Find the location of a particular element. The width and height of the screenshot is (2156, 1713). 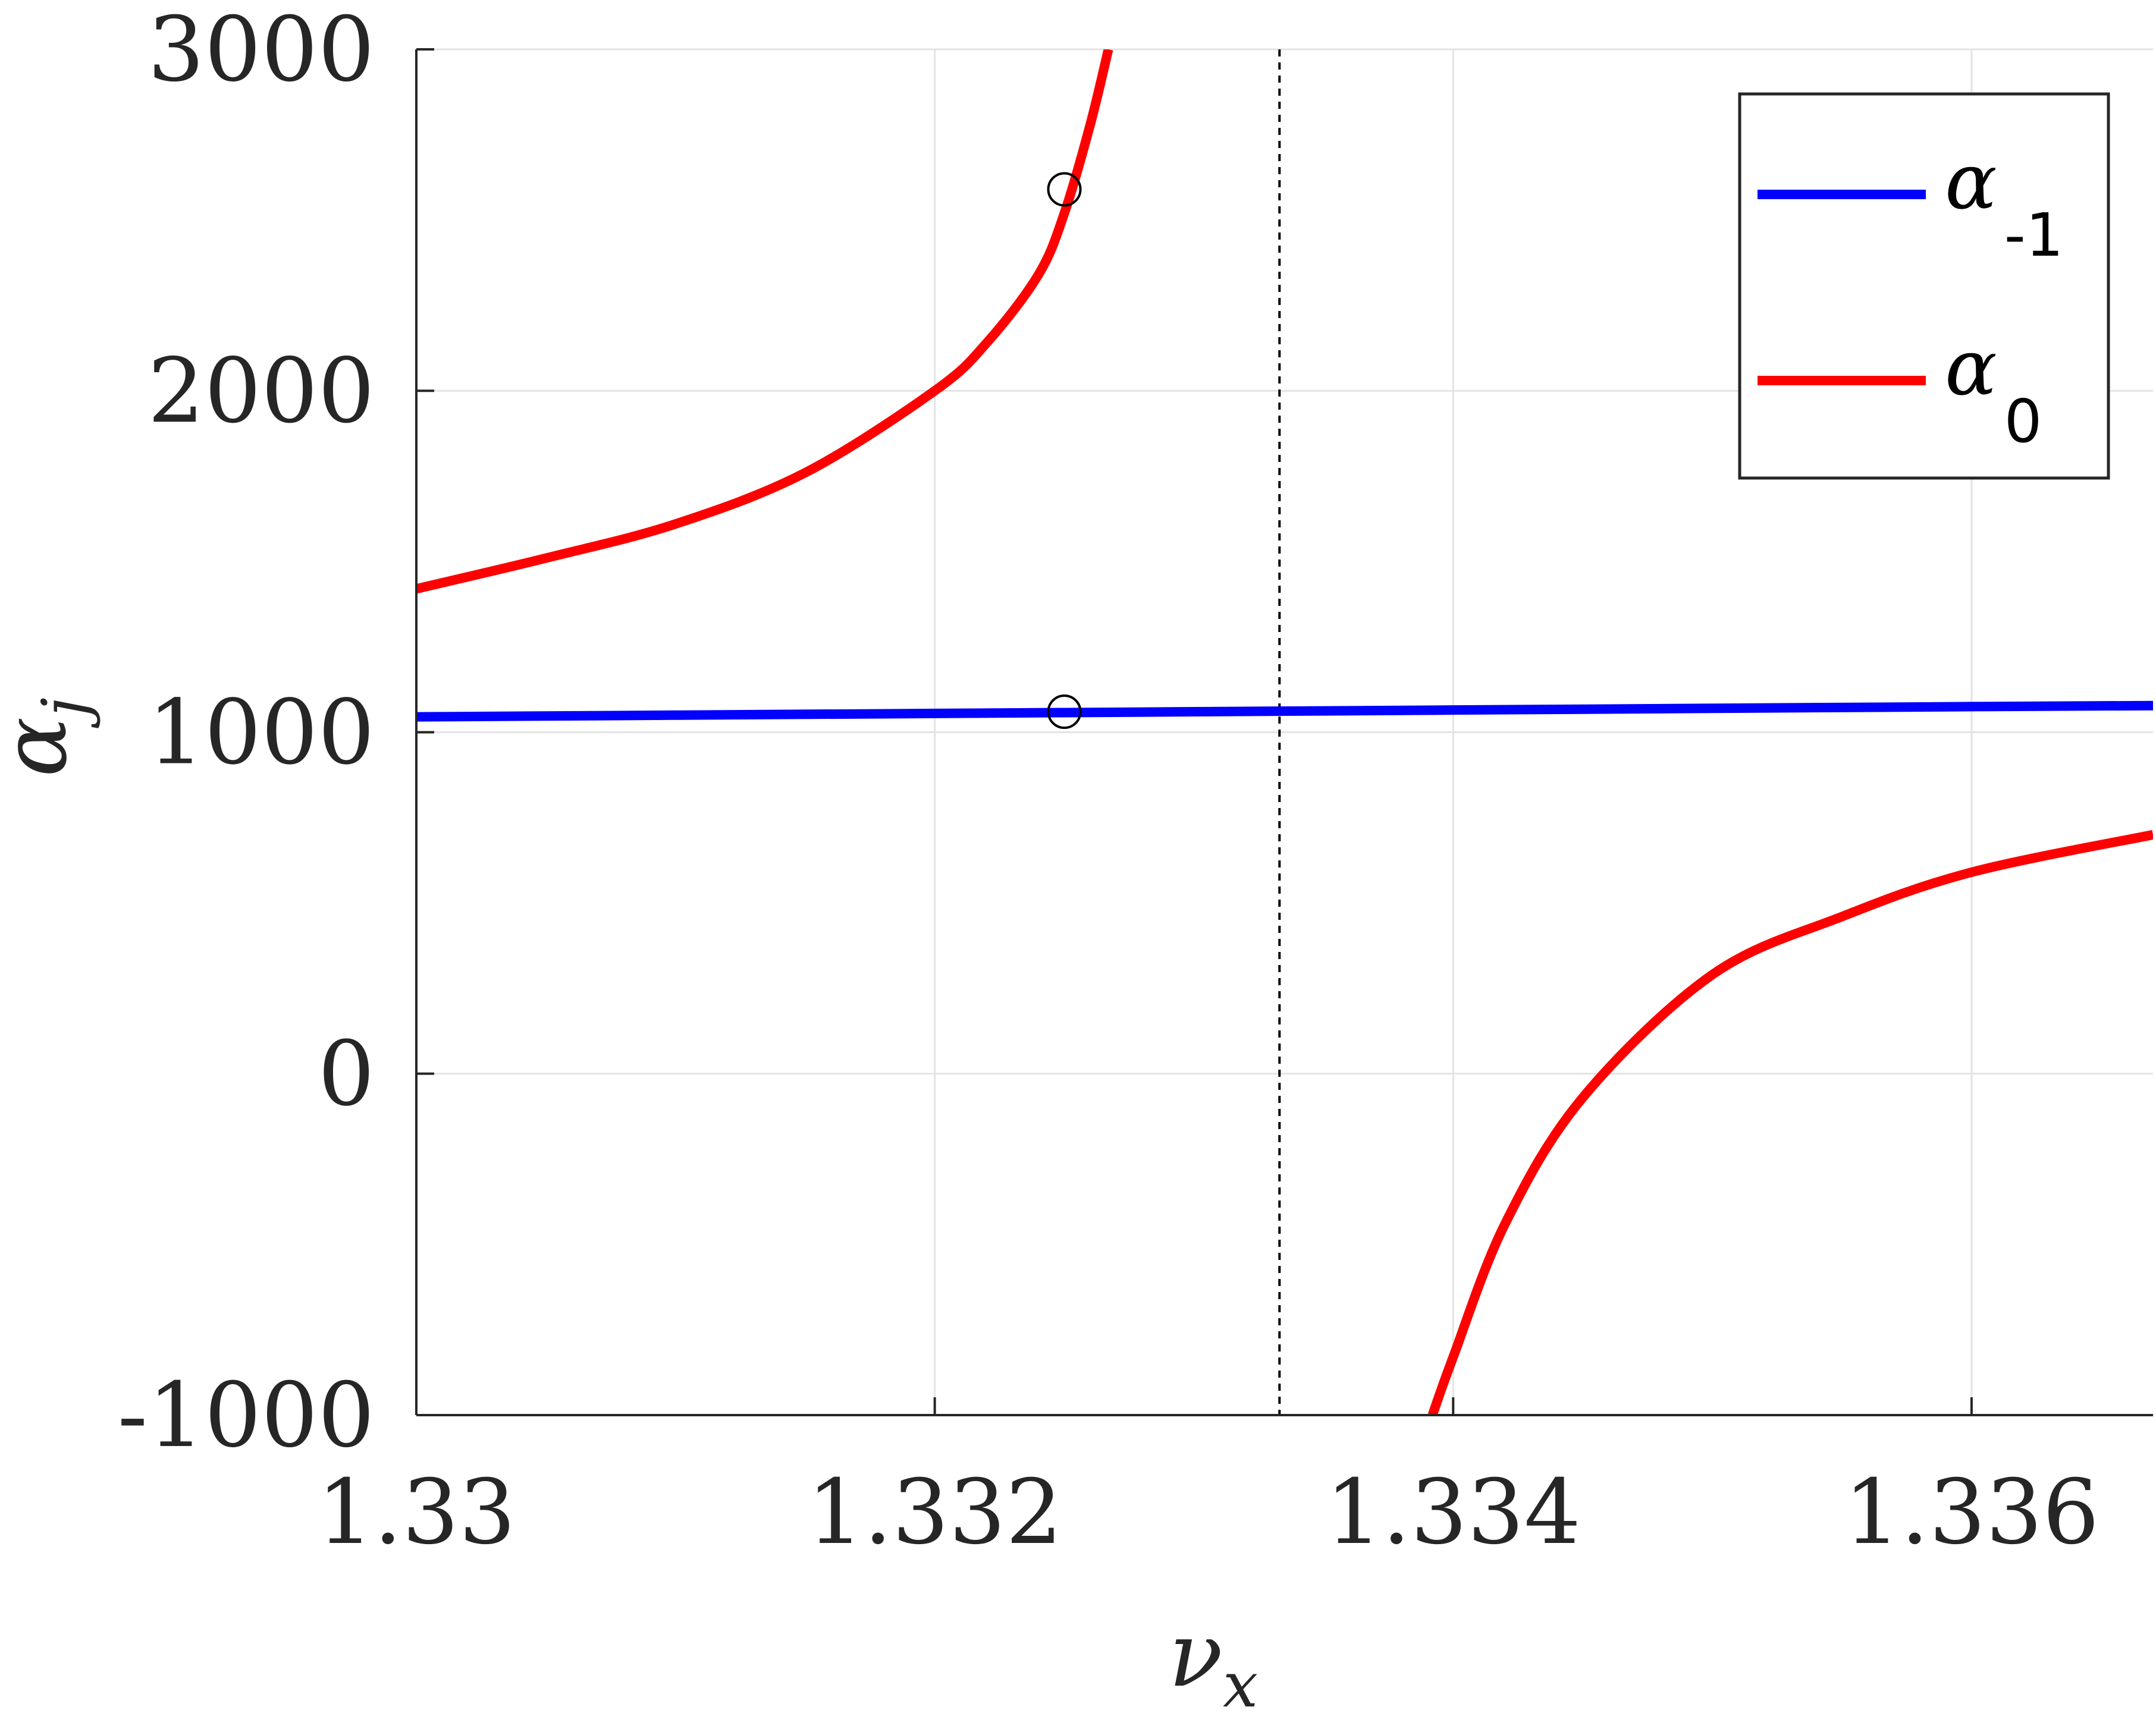

legend: α-1 α0 is located at coordinates (1924, 286).